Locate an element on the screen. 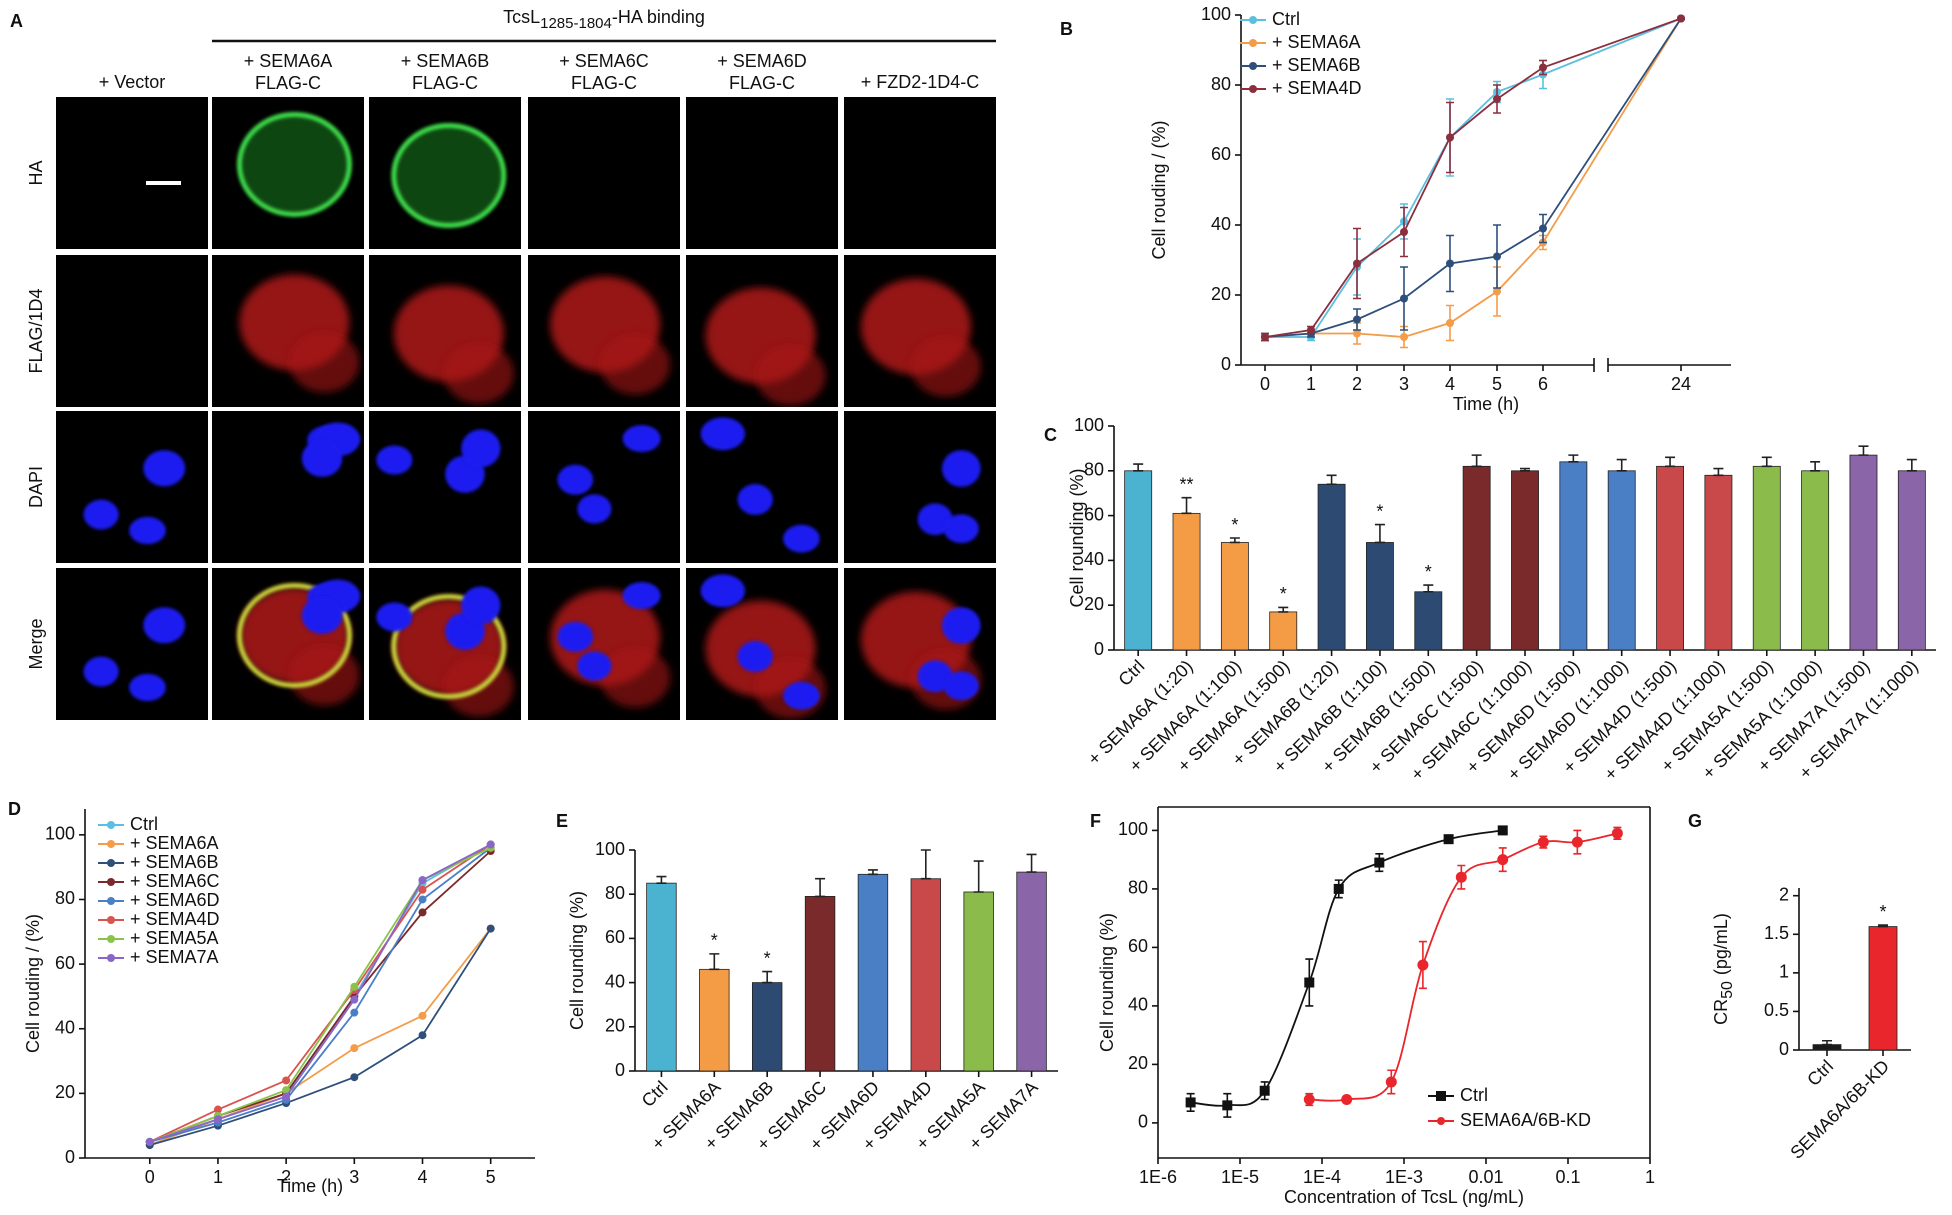  title-sub: 1285-1804 is located at coordinates (576, 23).